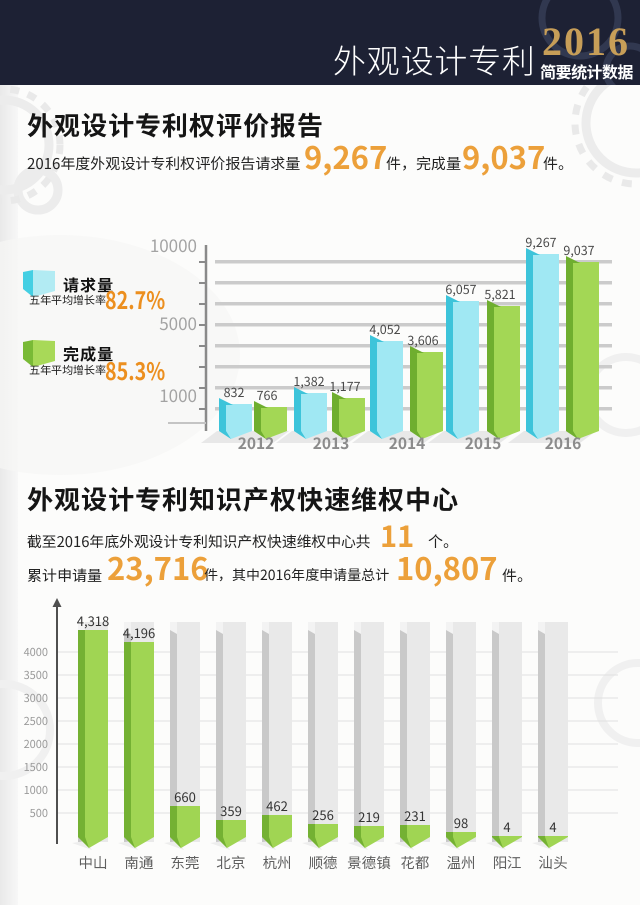  Describe the element at coordinates (178, 322) in the screenshot. I see `svg-text: 5000` at that location.